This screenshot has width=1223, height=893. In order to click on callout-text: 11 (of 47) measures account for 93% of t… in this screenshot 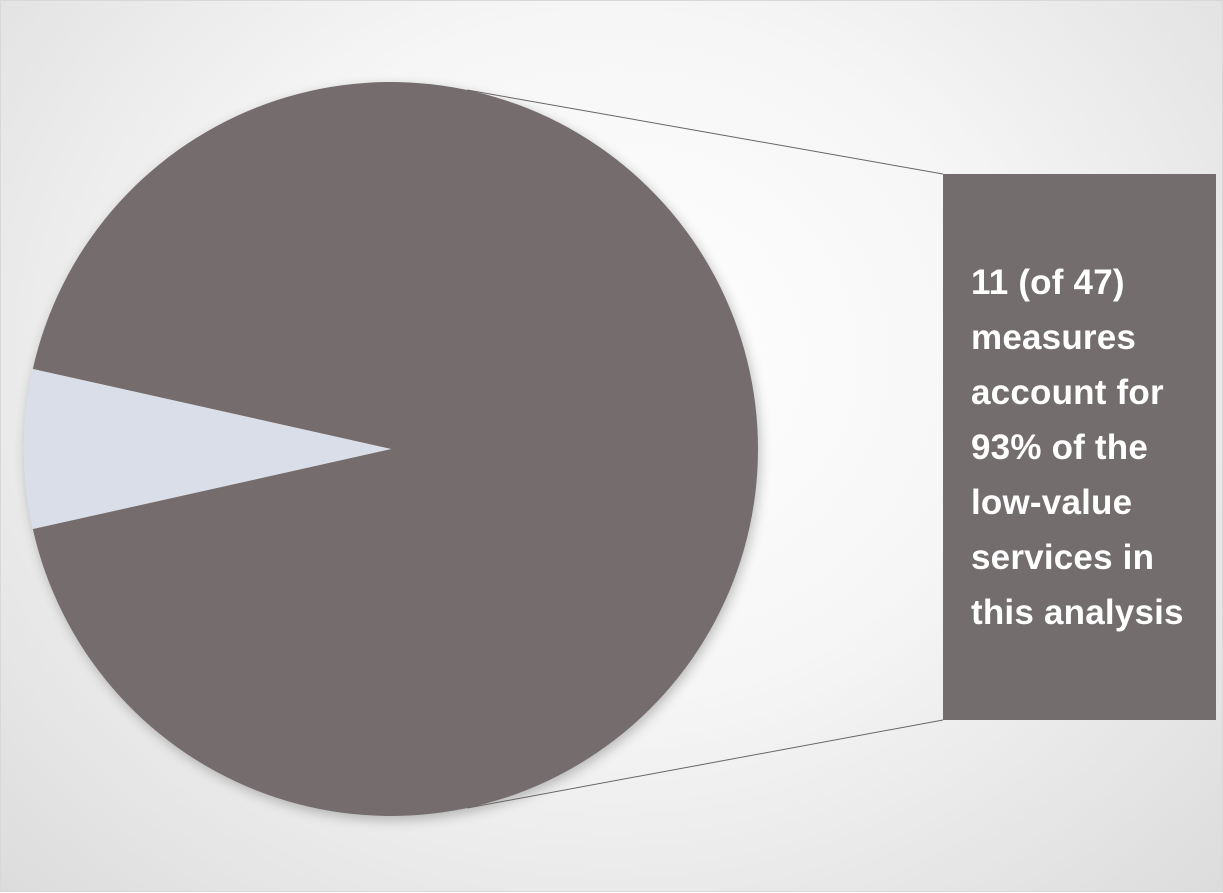, I will do `click(1077, 447)`.